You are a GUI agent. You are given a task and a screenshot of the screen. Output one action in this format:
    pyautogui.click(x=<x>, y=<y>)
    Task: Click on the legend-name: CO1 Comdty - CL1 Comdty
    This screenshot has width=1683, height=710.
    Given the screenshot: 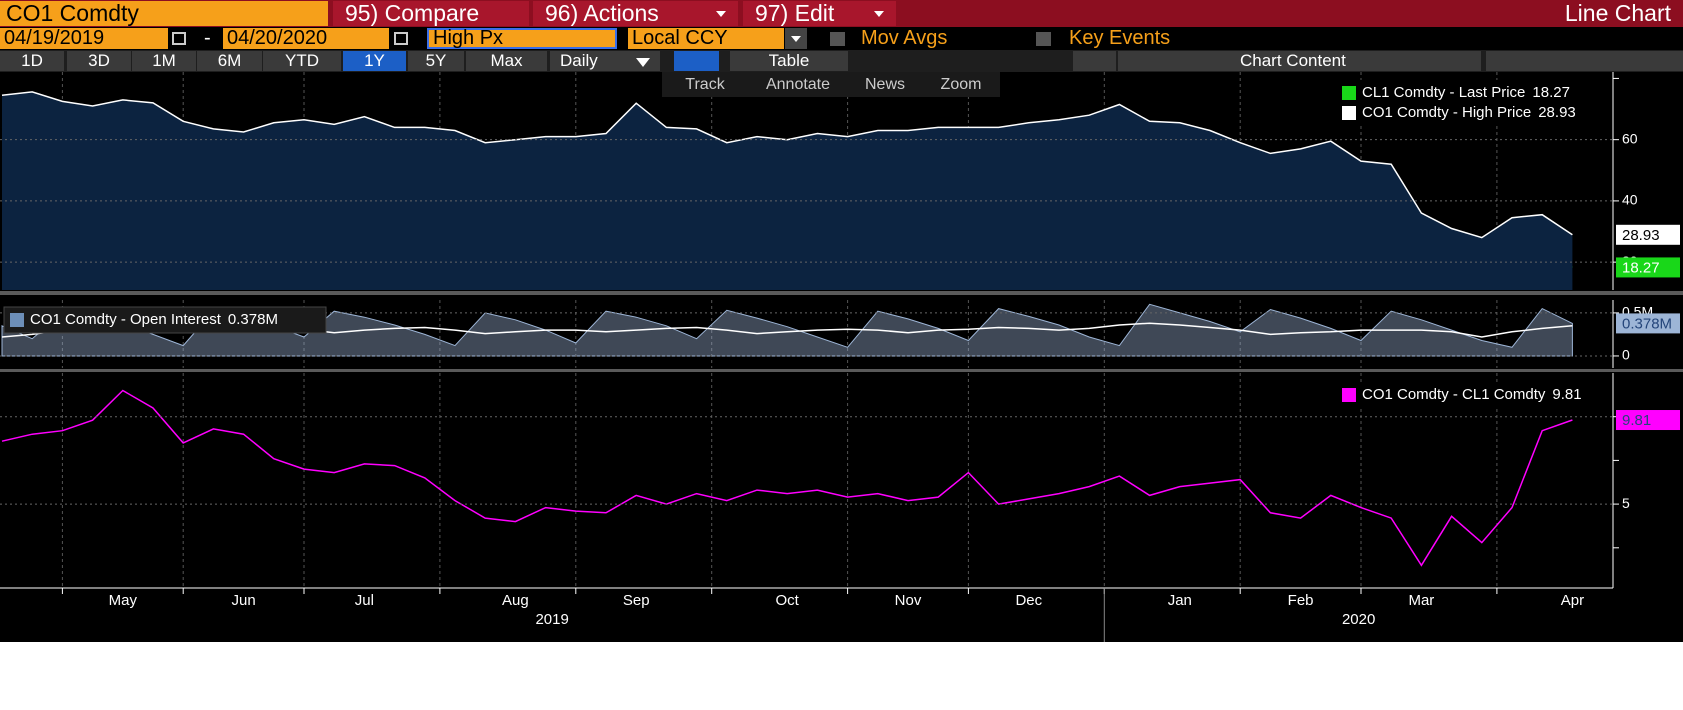 What is the action you would take?
    pyautogui.click(x=1454, y=394)
    